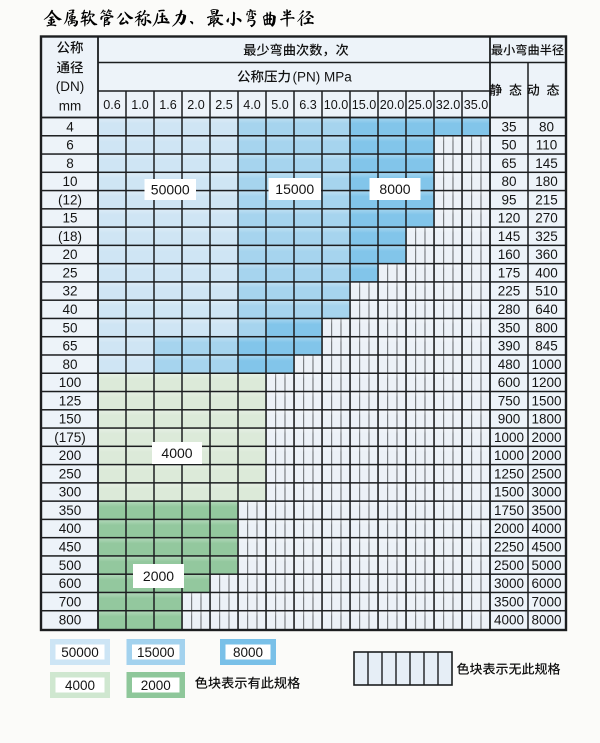 Image resolution: width=600 pixels, height=743 pixels. I want to click on svg-text: 4.0, so click(252, 105).